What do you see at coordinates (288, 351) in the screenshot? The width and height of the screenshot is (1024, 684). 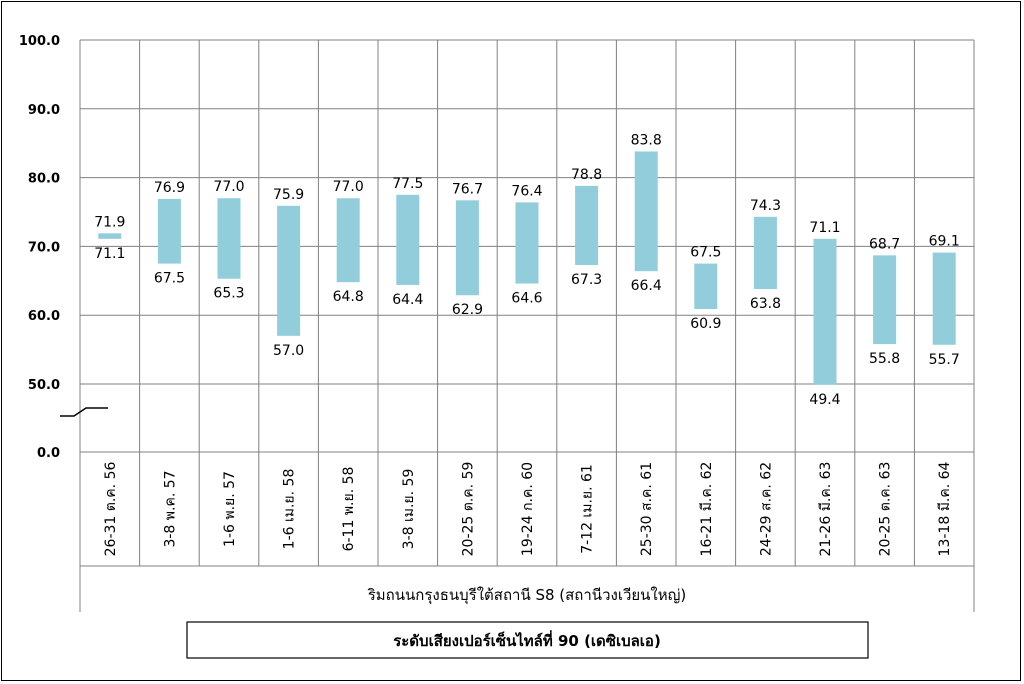 I see `low-value-label: 57.0` at bounding box center [288, 351].